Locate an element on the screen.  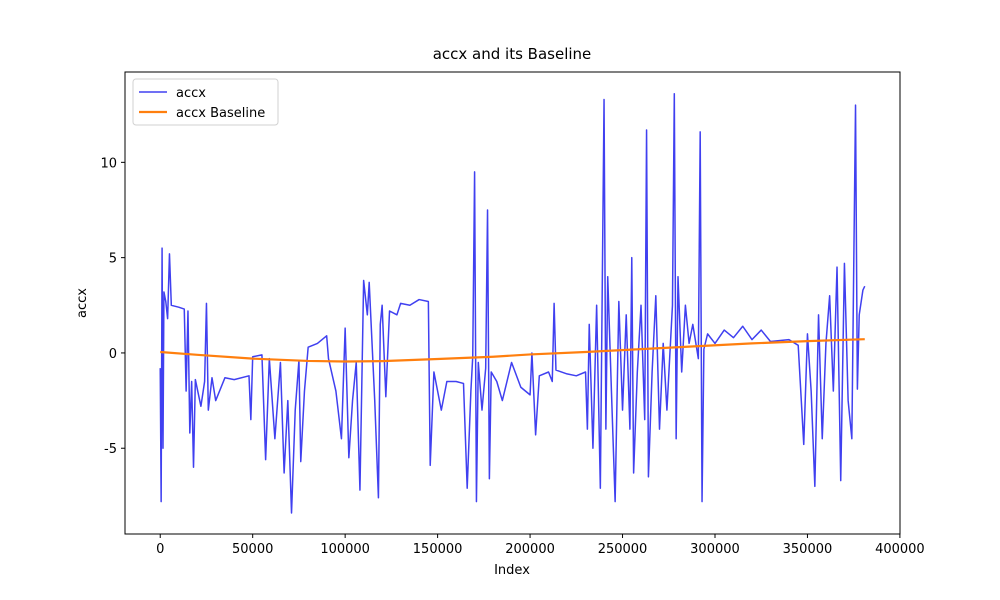
chart-title: accx and its Baseline is located at coordinates (512, 54).